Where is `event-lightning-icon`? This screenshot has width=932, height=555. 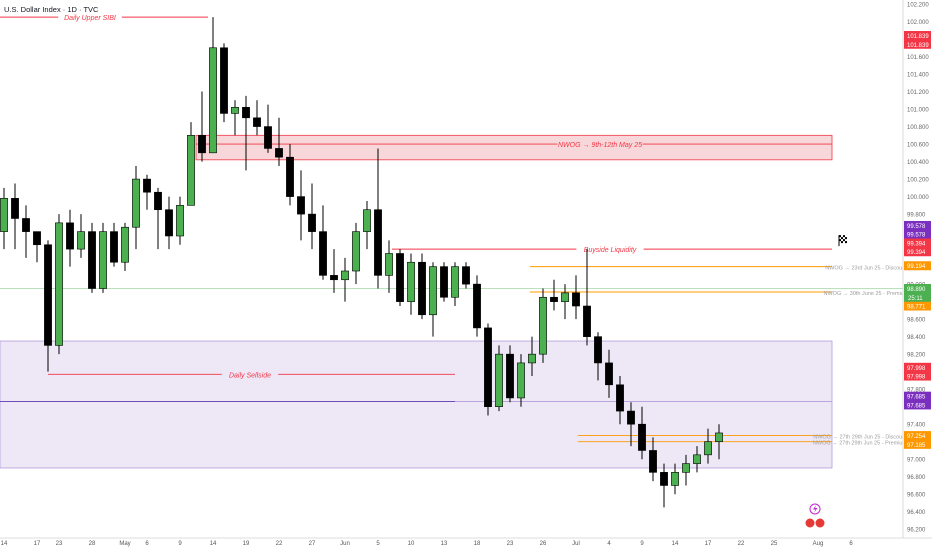
event-lightning-icon is located at coordinates (815, 509).